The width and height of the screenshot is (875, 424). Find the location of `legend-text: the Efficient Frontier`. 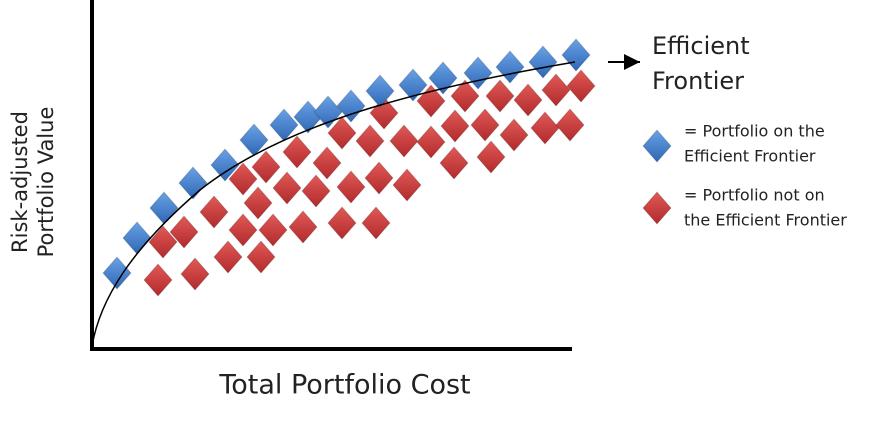

legend-text: the Efficient Frontier is located at coordinates (765, 220).